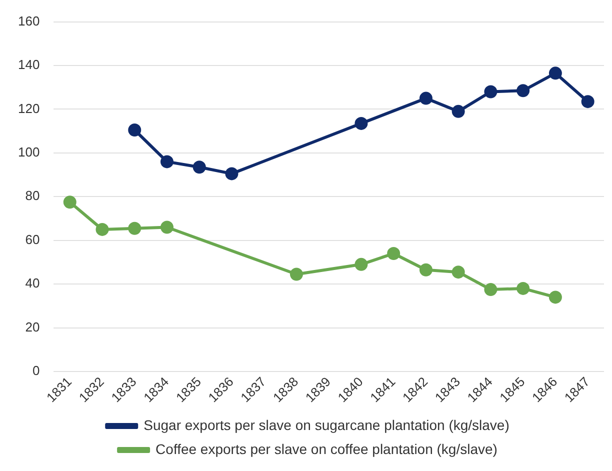  What do you see at coordinates (32, 196) in the screenshot?
I see `y-tick-label: 80` at bounding box center [32, 196].